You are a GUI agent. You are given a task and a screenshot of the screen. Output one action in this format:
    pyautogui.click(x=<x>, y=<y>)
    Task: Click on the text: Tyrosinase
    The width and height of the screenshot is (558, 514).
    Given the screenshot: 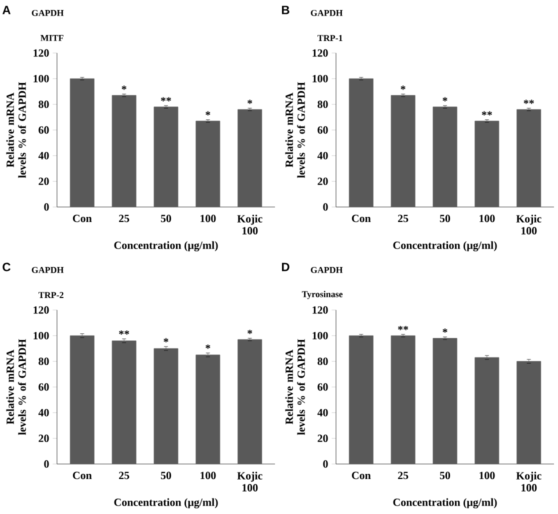 What is the action you would take?
    pyautogui.click(x=322, y=295)
    